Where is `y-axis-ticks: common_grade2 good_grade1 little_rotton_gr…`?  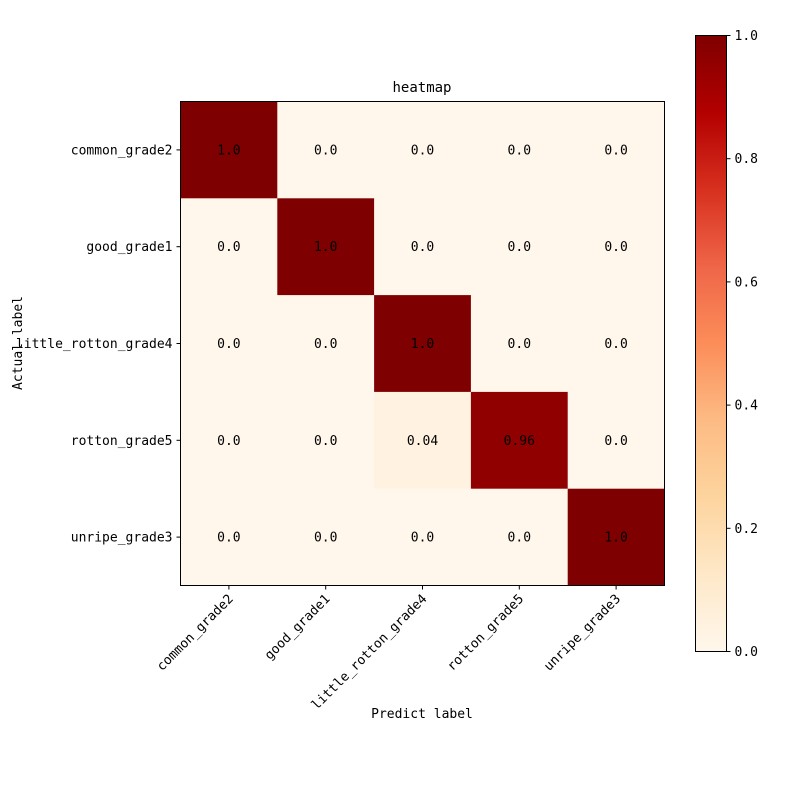
y-axis-ticks: common_grade2 good_grade1 little_rotton_gr… is located at coordinates (98, 344).